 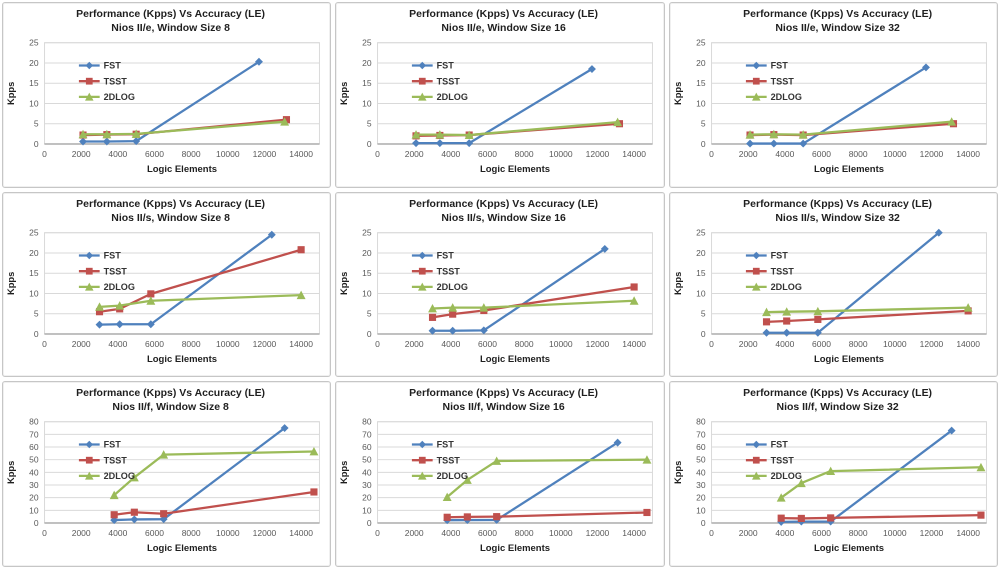 What do you see at coordinates (857, 154) in the screenshot?
I see `svg-text: 8000` at bounding box center [857, 154].